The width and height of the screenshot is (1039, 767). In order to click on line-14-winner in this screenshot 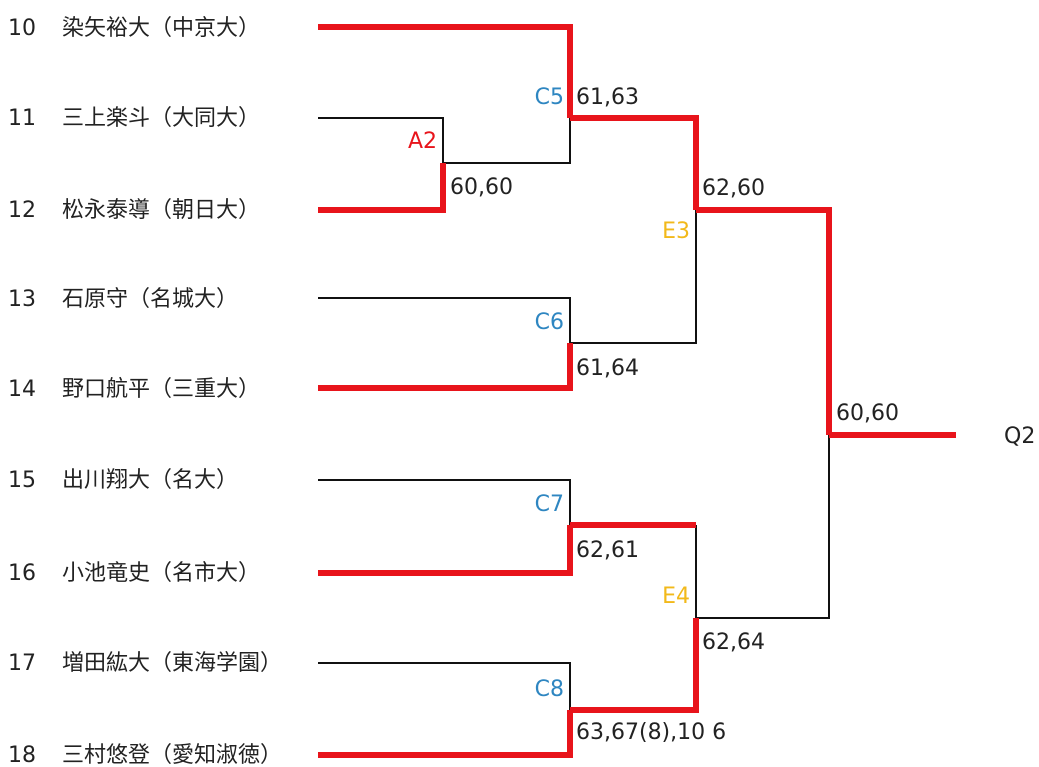, I will do `click(445, 367)`.